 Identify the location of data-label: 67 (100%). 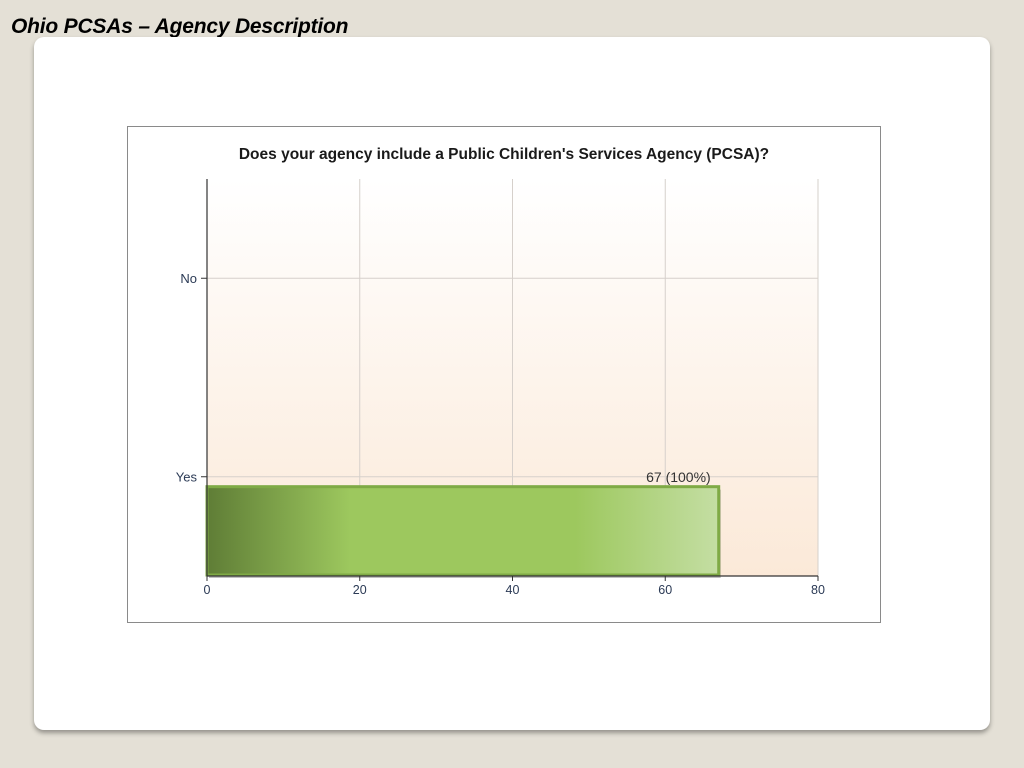
(678, 477).